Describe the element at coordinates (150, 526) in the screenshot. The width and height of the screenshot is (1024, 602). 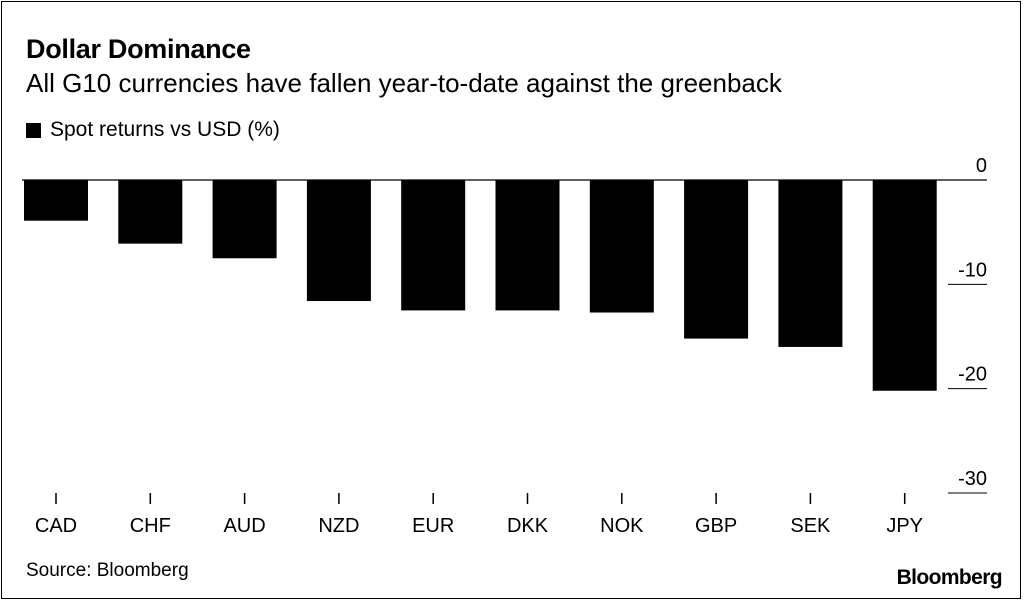
I see `x-tick-label: CHF` at that location.